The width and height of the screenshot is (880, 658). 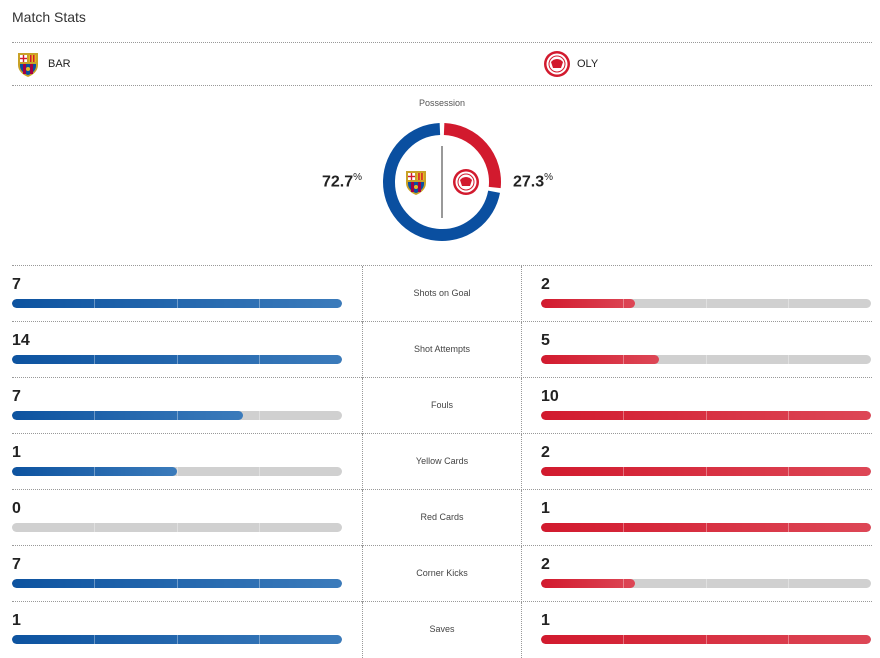 I want to click on stat-row: 7 Corner Kicks 2, so click(x=442, y=573).